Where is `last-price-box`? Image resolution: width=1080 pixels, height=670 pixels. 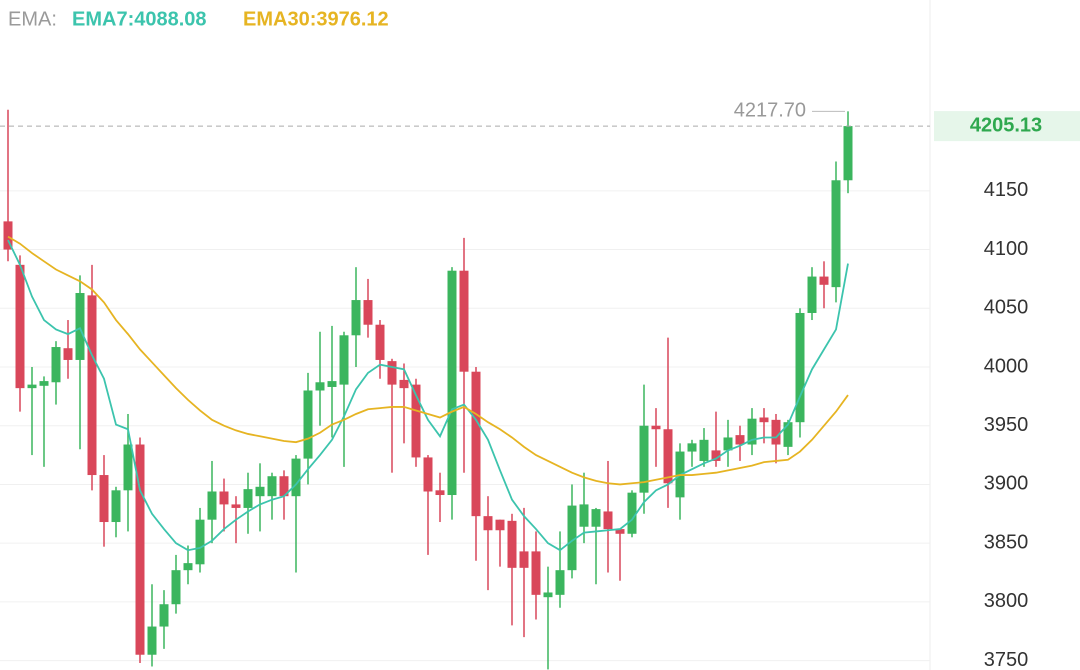
last-price-box is located at coordinates (1007, 126).